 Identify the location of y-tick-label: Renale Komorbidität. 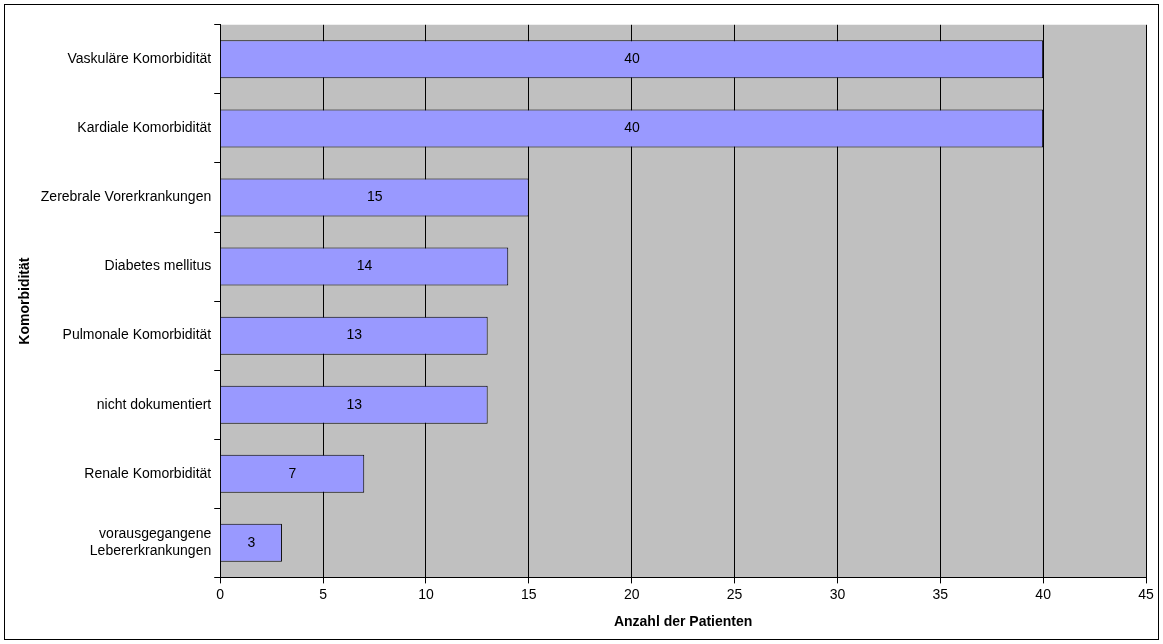
(148, 472).